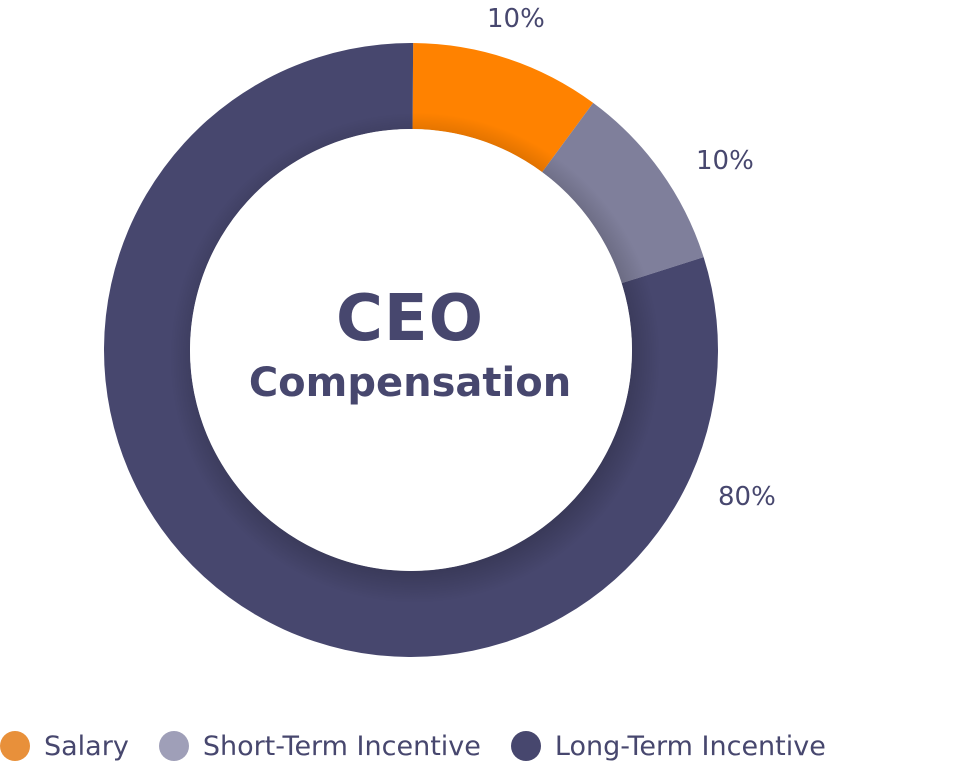 The height and width of the screenshot is (775, 957). I want to click on legend-item-long-term-incentive: Long-Term Incentive, so click(668, 746).